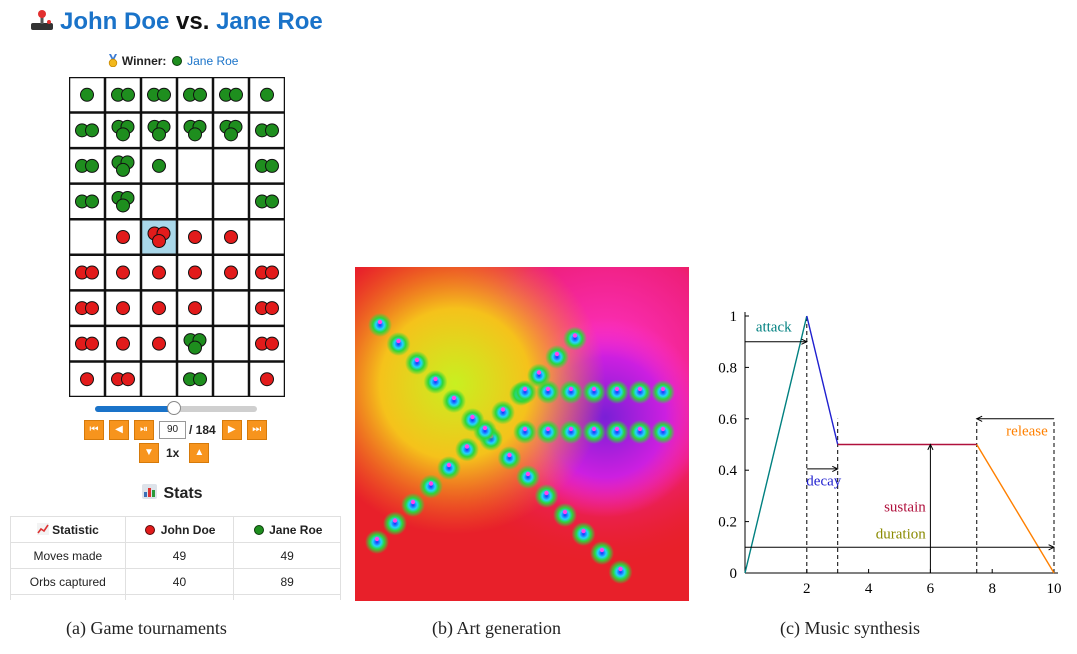 Image resolution: width=1077 pixels, height=654 pixels. Describe the element at coordinates (231, 430) in the screenshot. I see `next-frame-button: ▶` at that location.